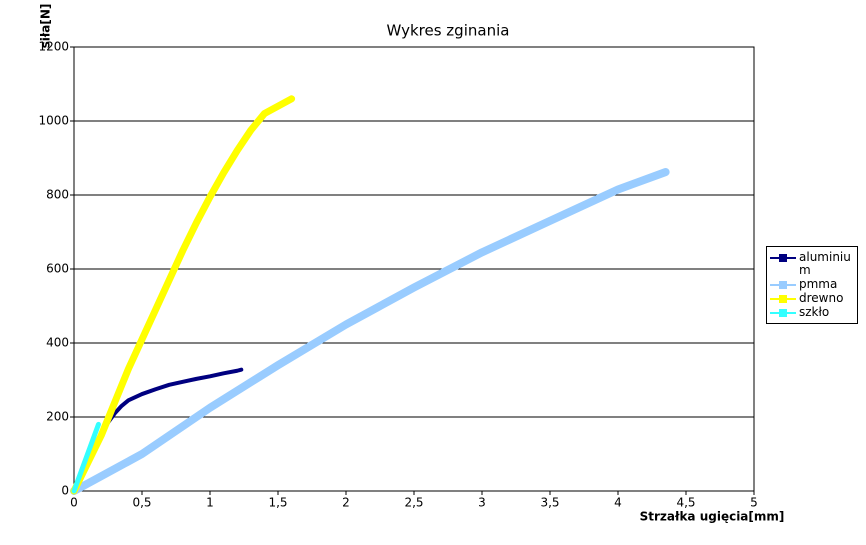  What do you see at coordinates (210, 503) in the screenshot?
I see `x-tick-label: 1` at bounding box center [210, 503].